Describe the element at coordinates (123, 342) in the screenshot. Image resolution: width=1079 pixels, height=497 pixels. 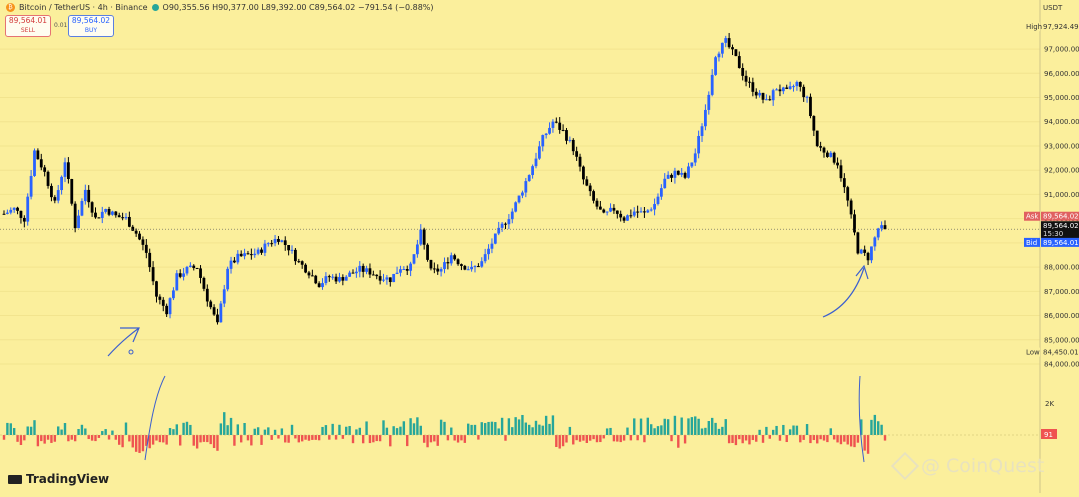
I see `arrow-left` at that location.